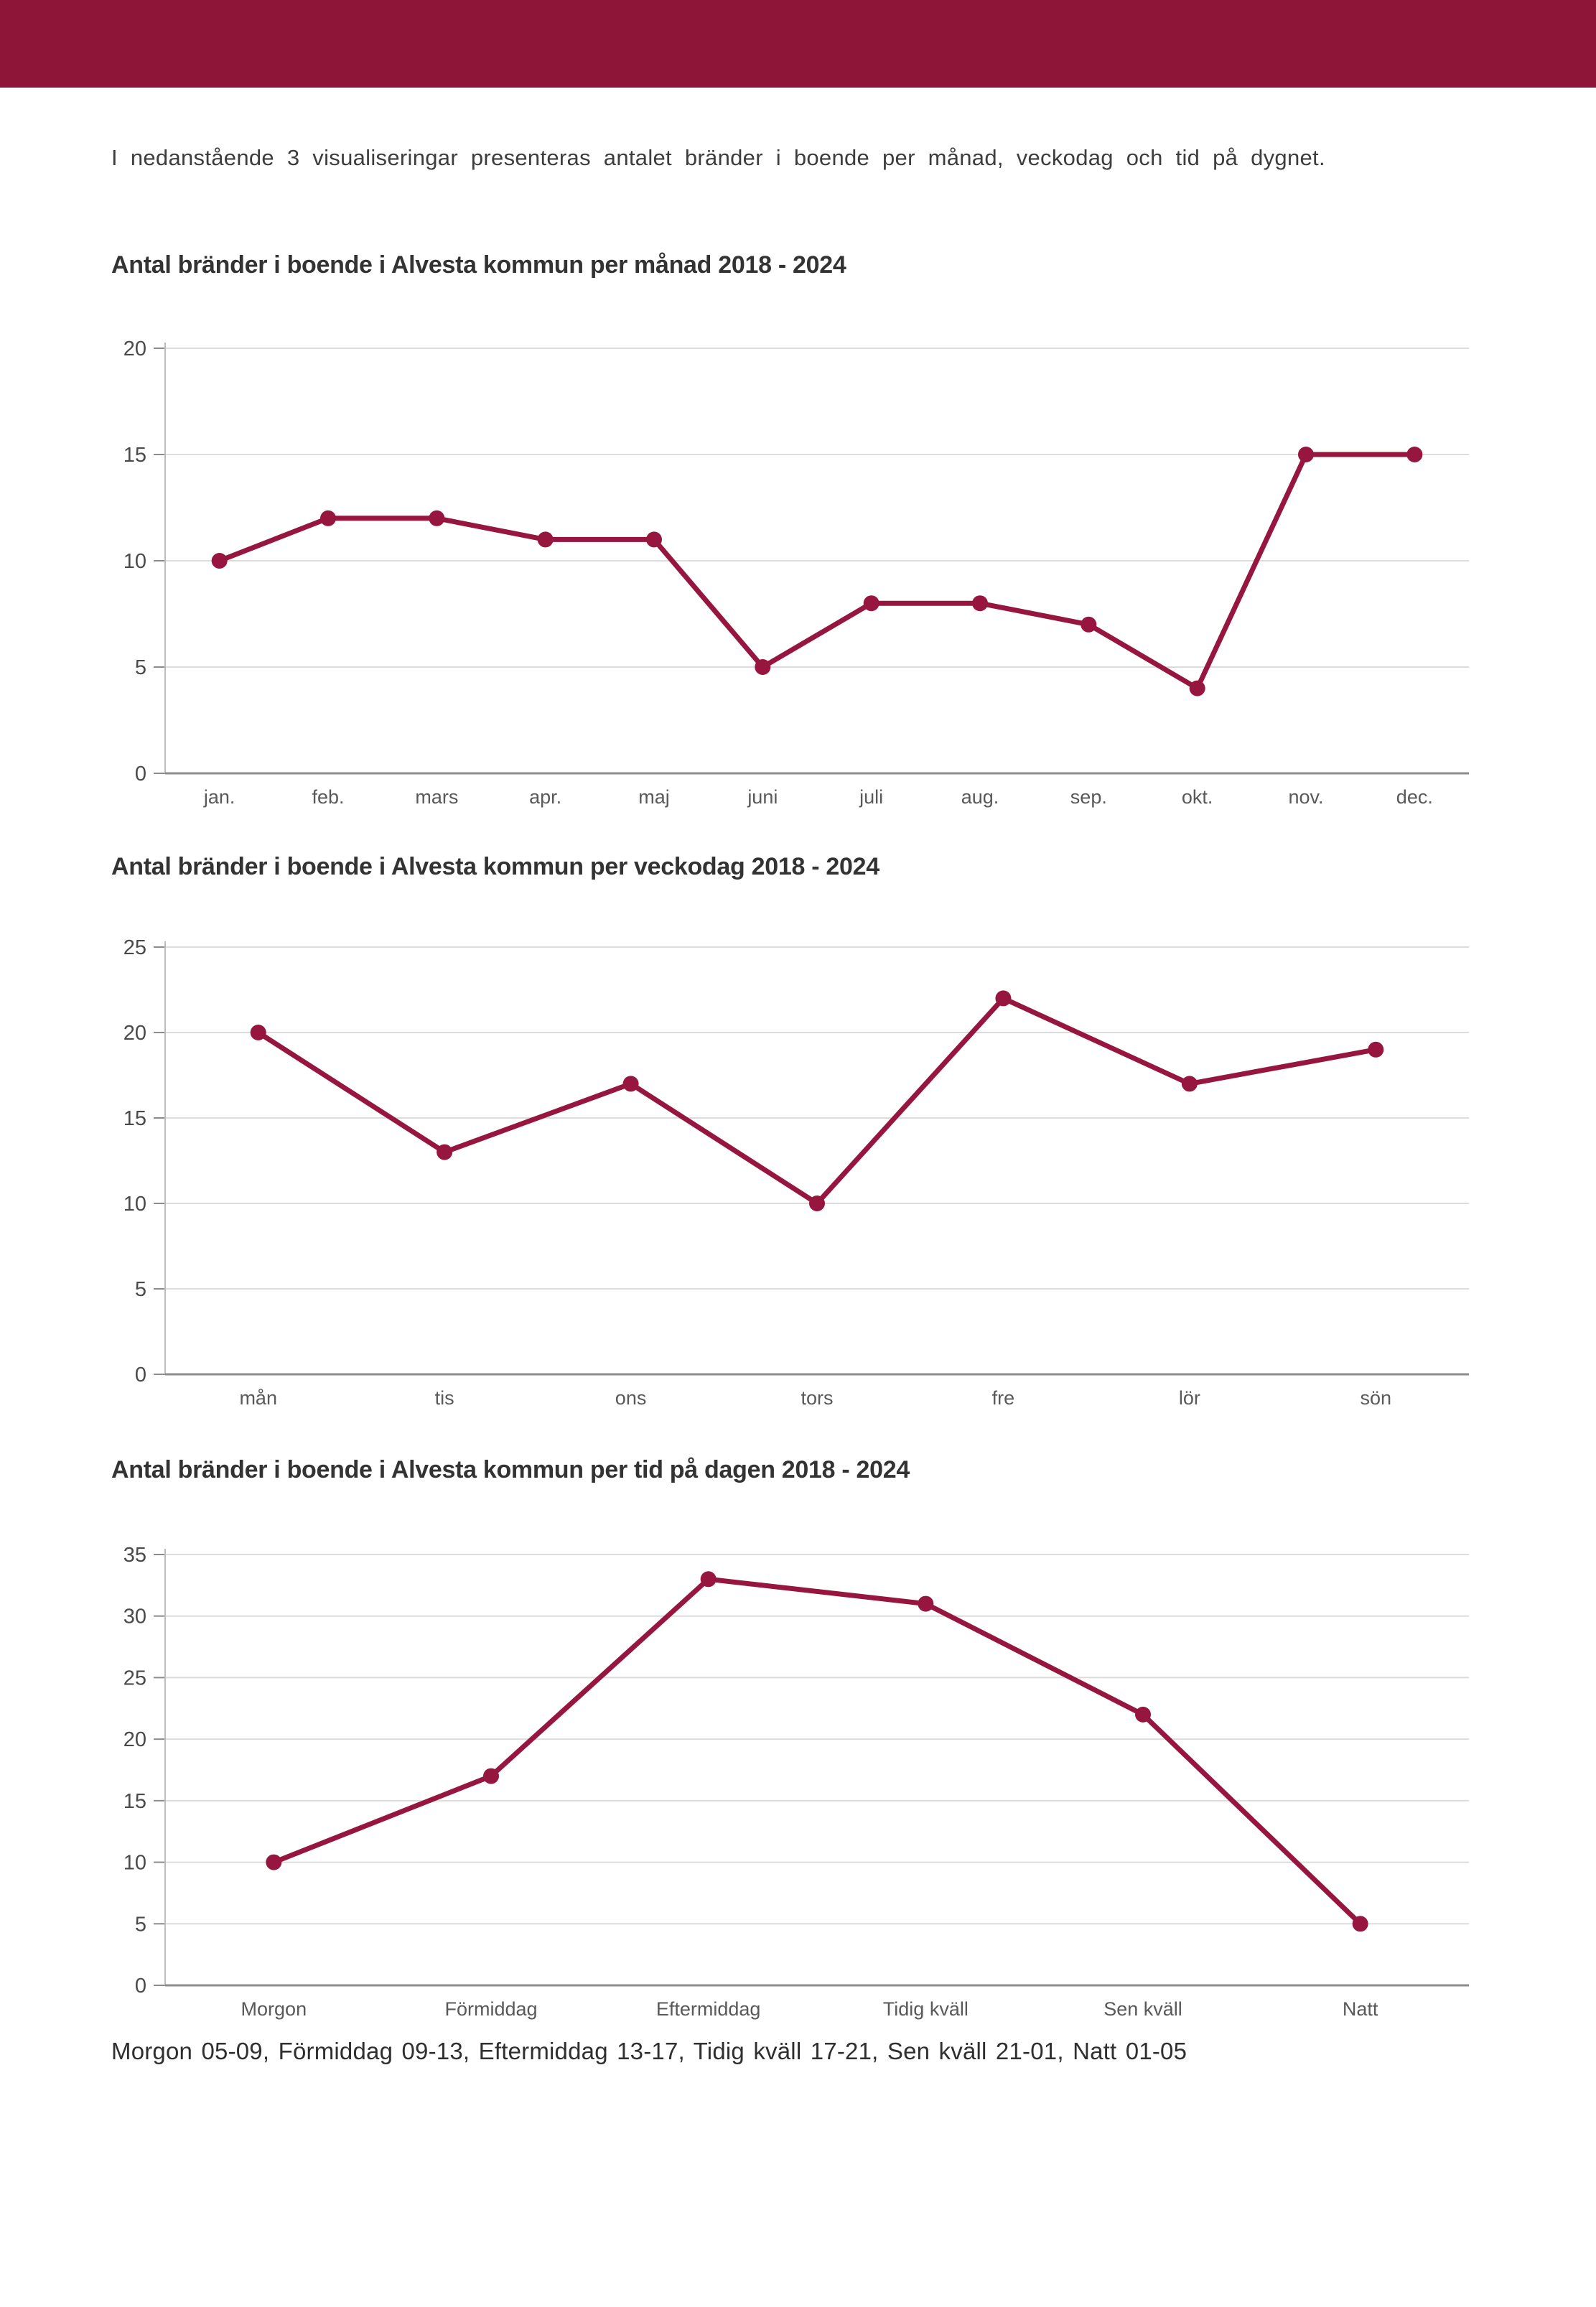 Image resolution: width=1596 pixels, height=2307 pixels. I want to click on data-point-sep., so click(1089, 624).